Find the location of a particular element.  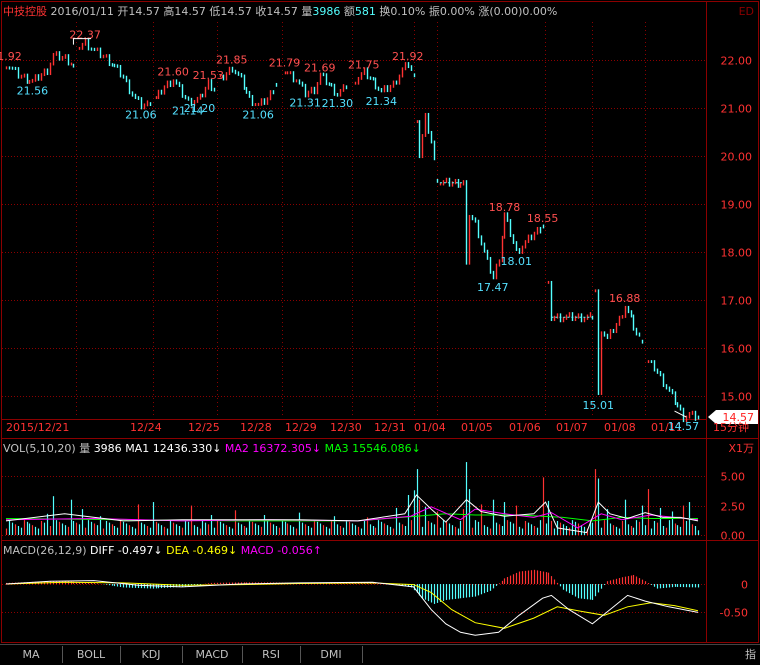

price-extreme-label: 21.34 is located at coordinates (382, 101).